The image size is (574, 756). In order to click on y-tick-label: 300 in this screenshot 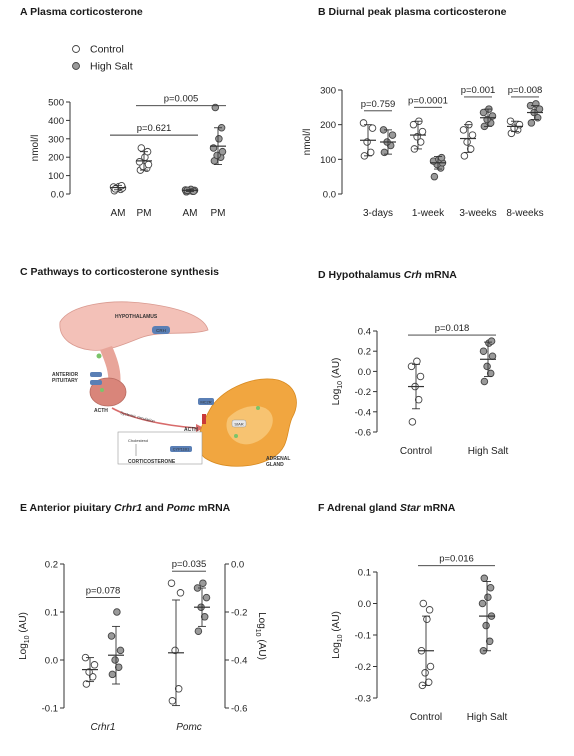, I will do `click(328, 91)`.